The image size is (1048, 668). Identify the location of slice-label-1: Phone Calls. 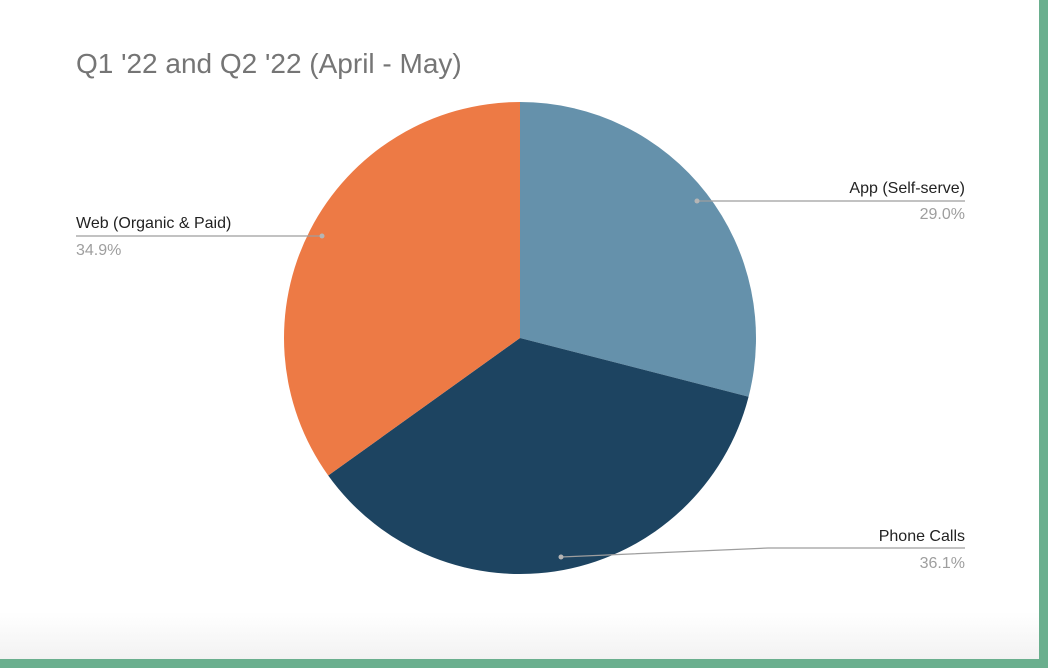
(922, 536).